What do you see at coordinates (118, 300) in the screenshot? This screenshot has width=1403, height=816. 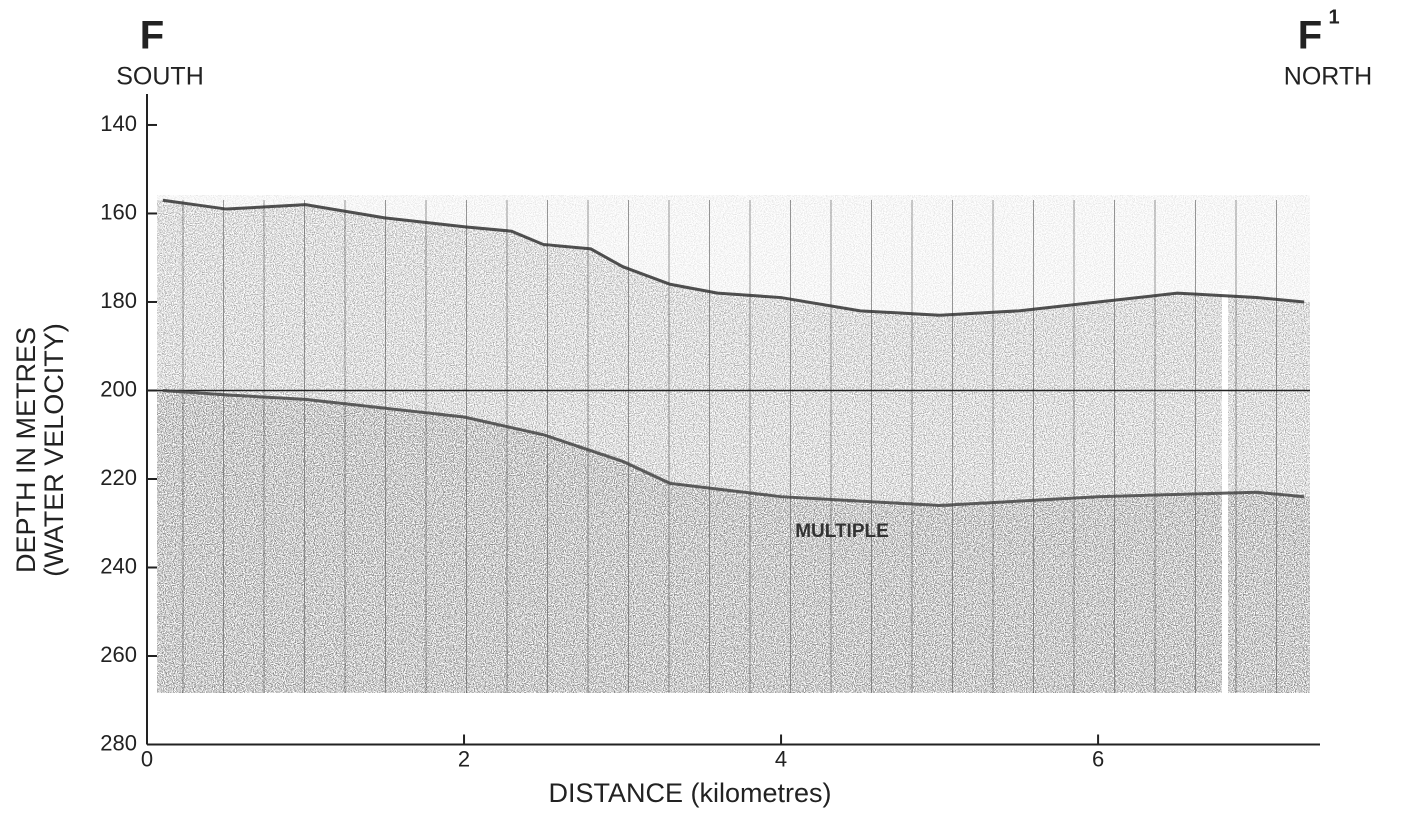 I see `y-tick-label: 180` at bounding box center [118, 300].